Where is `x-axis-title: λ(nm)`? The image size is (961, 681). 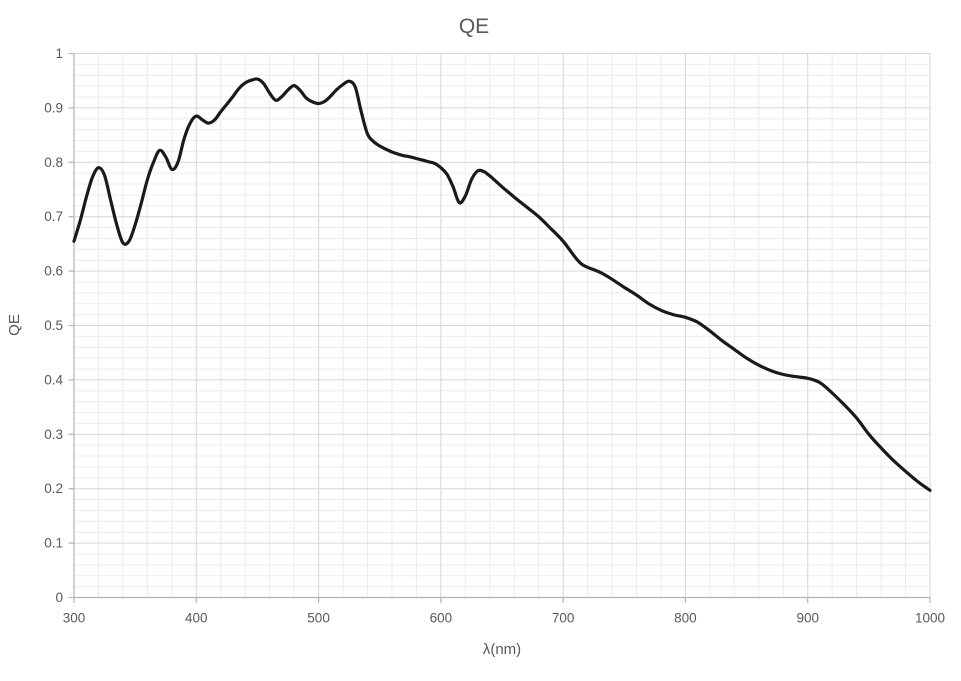
x-axis-title: λ(nm) is located at coordinates (502, 649).